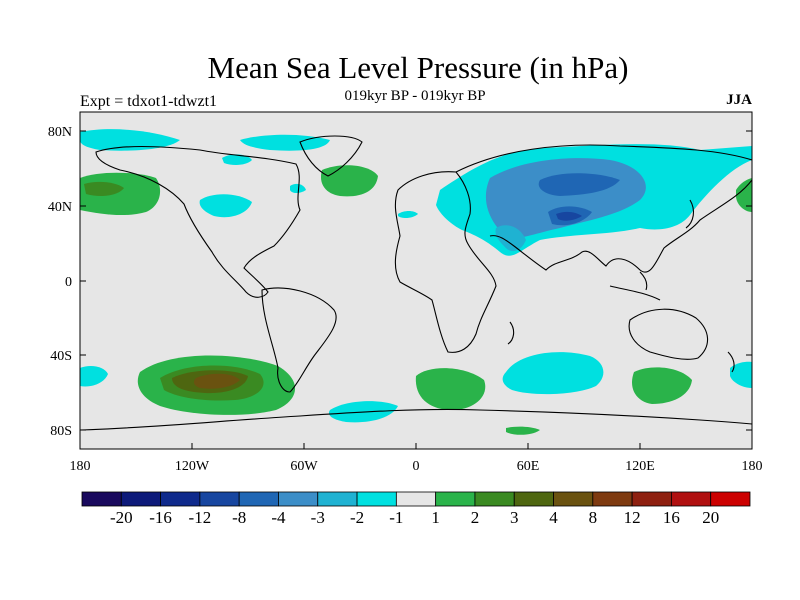  Describe the element at coordinates (160, 517) in the screenshot. I see `colorbar-label: -16` at that location.